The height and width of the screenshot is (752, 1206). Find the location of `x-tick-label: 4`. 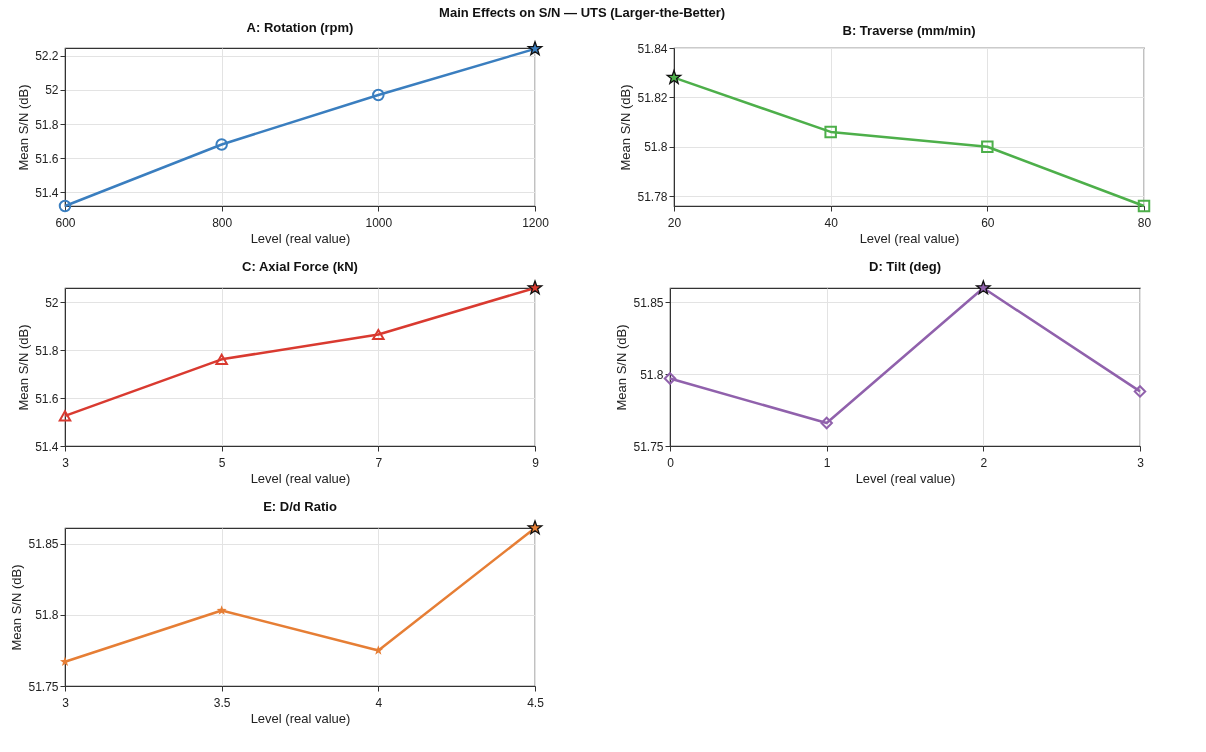

x-tick-label: 4 is located at coordinates (379, 702).